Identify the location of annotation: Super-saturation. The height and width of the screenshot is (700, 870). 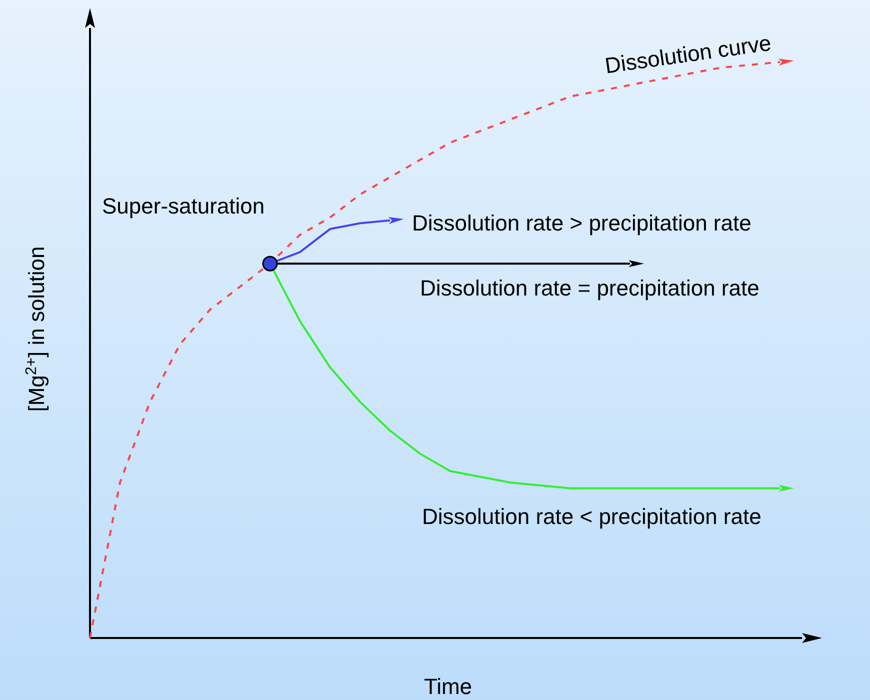
(183, 206).